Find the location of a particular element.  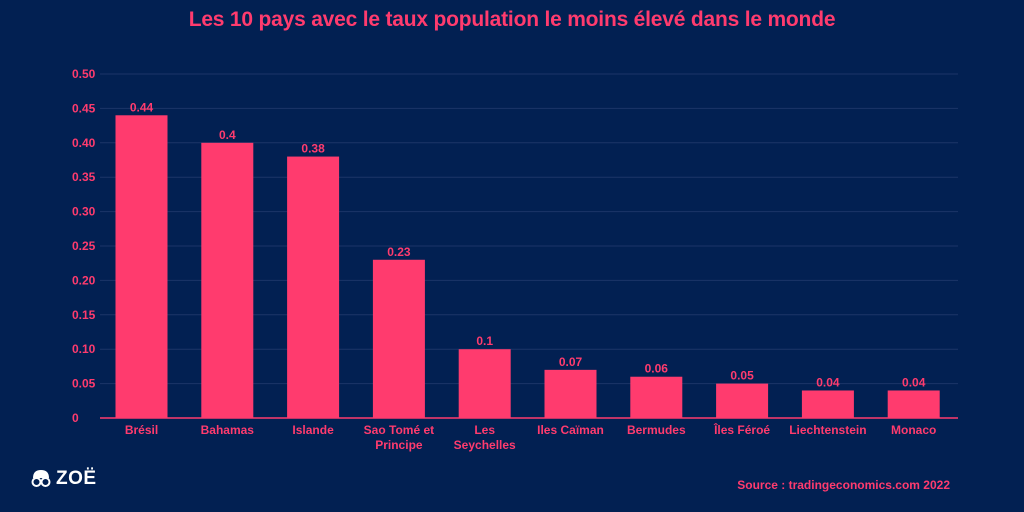

x-tick-label: Sao Tomé et is located at coordinates (399, 430).